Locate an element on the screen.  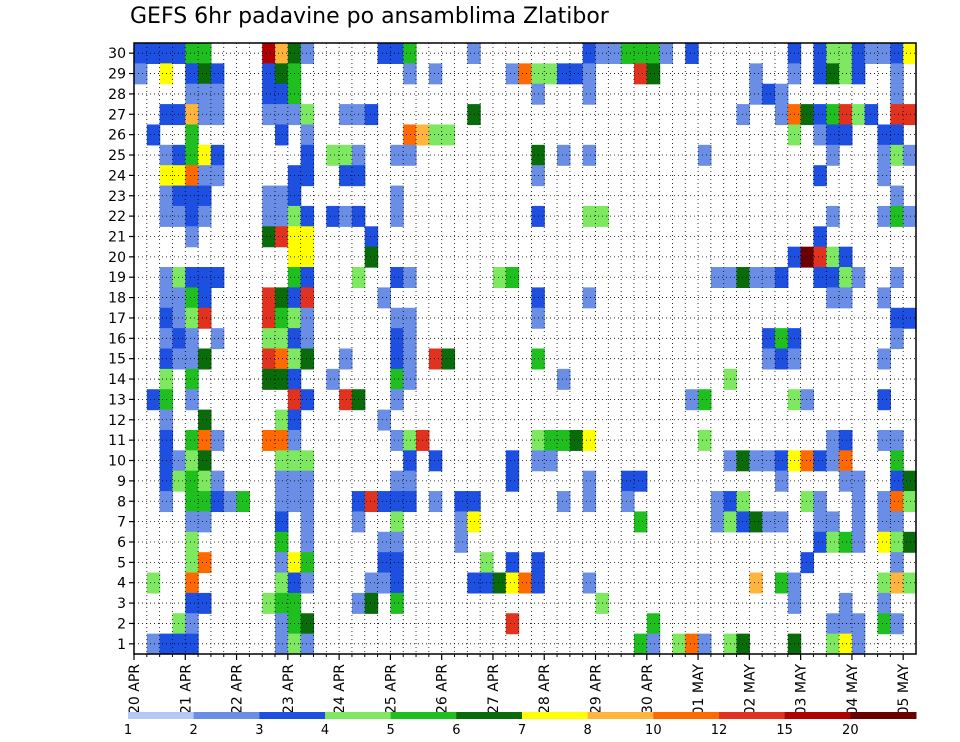
x-tick-label: 24 APR is located at coordinates (340, 689).